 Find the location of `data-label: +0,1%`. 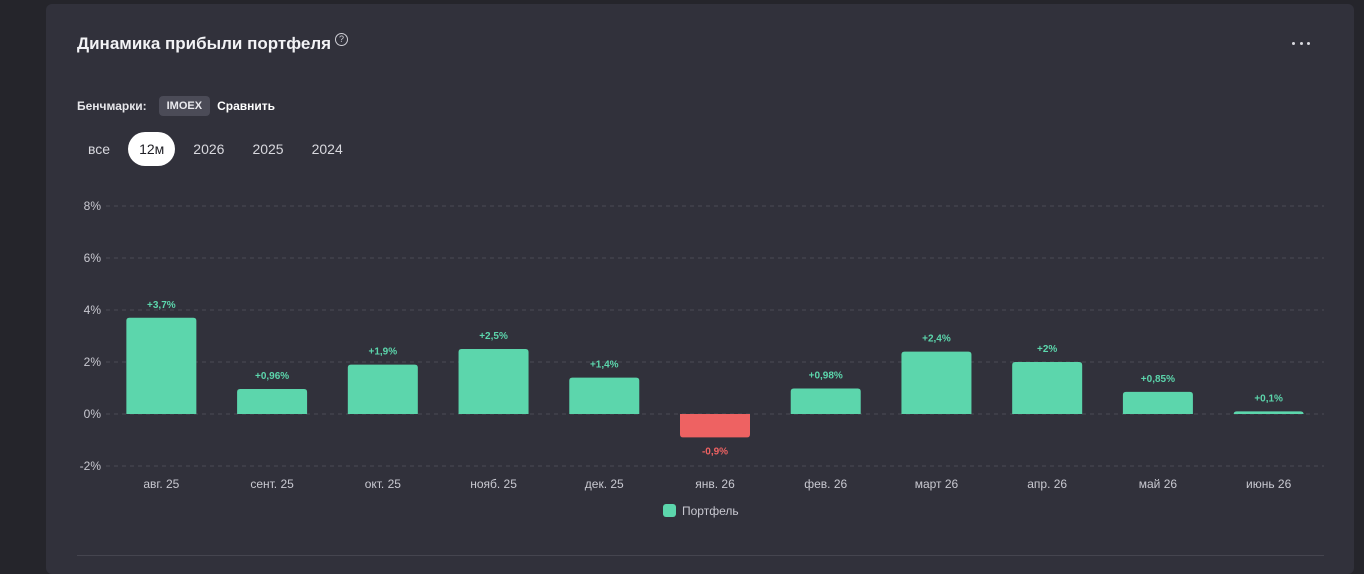

data-label: +0,1% is located at coordinates (1268, 398).